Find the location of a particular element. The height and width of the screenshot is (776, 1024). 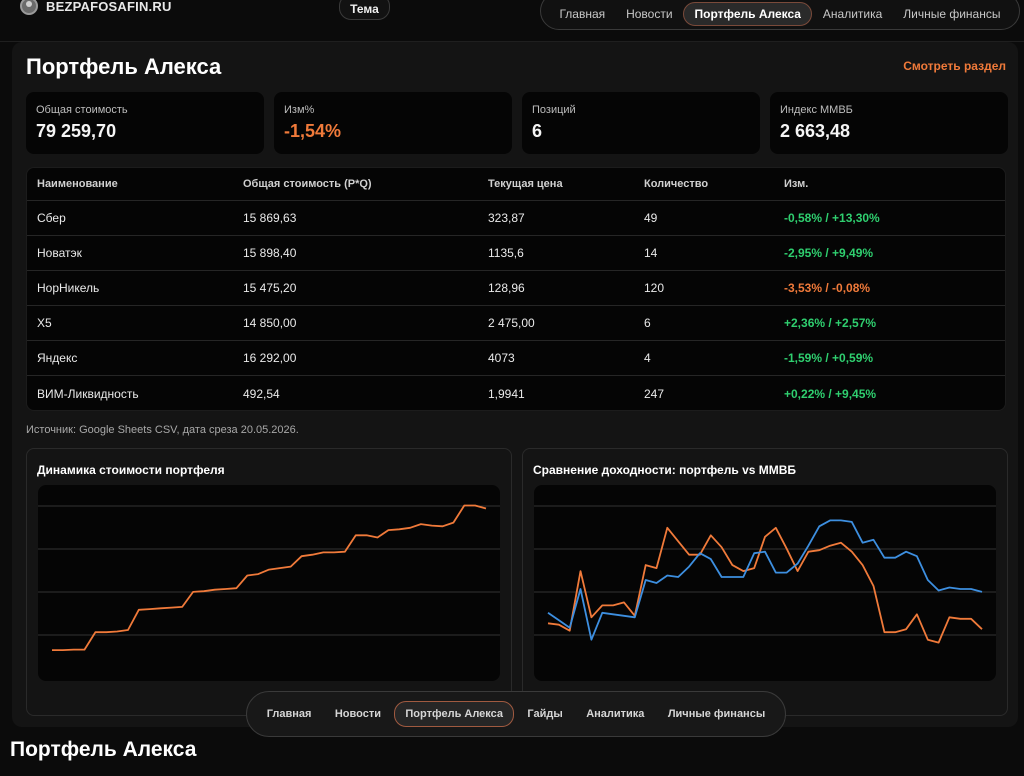

bottom-nav-item-guides: Гайды is located at coordinates (545, 714).